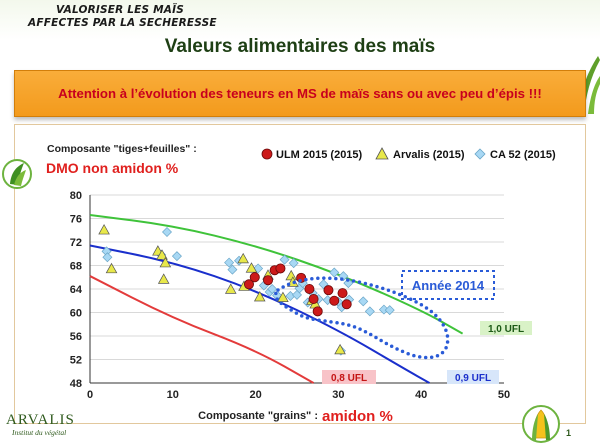 Image resolution: width=600 pixels, height=447 pixels. What do you see at coordinates (173, 395) in the screenshot?
I see `x-tick-label: 10` at bounding box center [173, 395].